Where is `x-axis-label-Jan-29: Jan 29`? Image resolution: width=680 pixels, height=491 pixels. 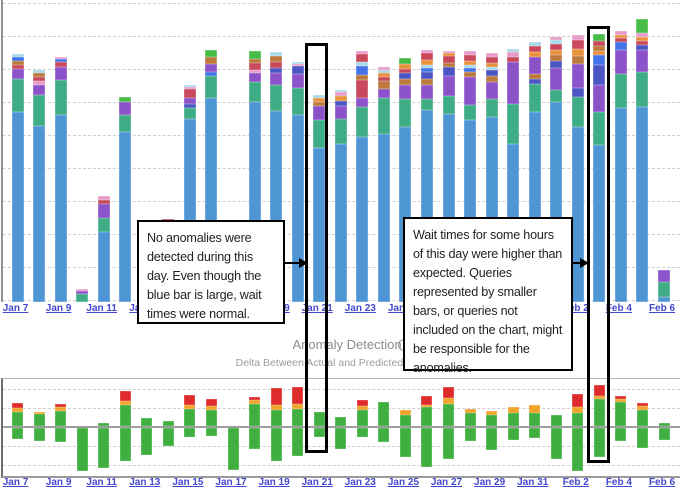
x-axis-label-Jan-29: Jan 29 is located at coordinates (490, 482).